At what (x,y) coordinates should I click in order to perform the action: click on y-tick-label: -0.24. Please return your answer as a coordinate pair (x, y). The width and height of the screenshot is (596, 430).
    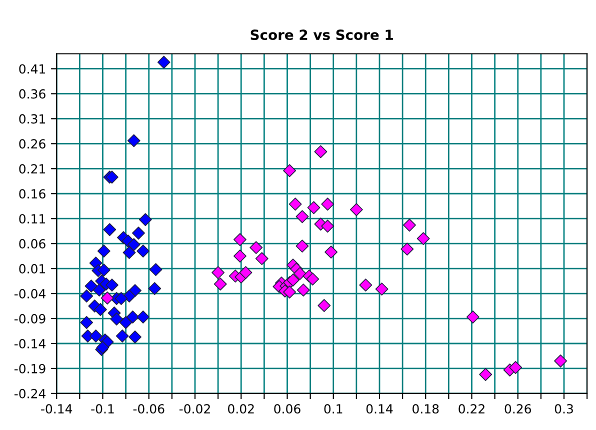
    Looking at the image, I should click on (30, 393).